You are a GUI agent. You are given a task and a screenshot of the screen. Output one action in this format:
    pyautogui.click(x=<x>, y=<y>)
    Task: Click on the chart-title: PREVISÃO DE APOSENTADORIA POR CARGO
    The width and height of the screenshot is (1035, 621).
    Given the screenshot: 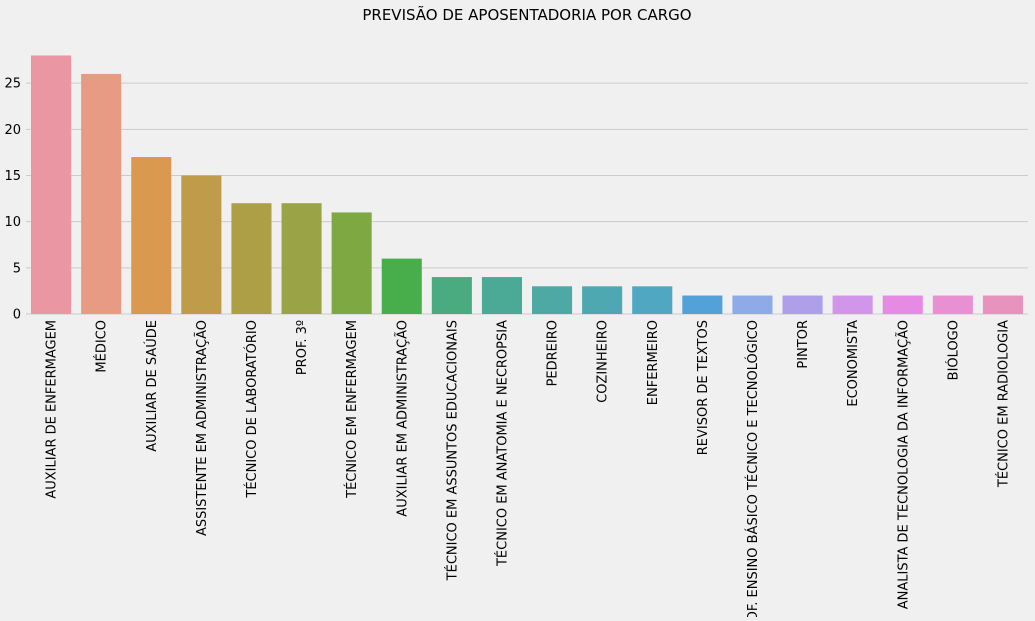 What is the action you would take?
    pyautogui.click(x=526, y=14)
    